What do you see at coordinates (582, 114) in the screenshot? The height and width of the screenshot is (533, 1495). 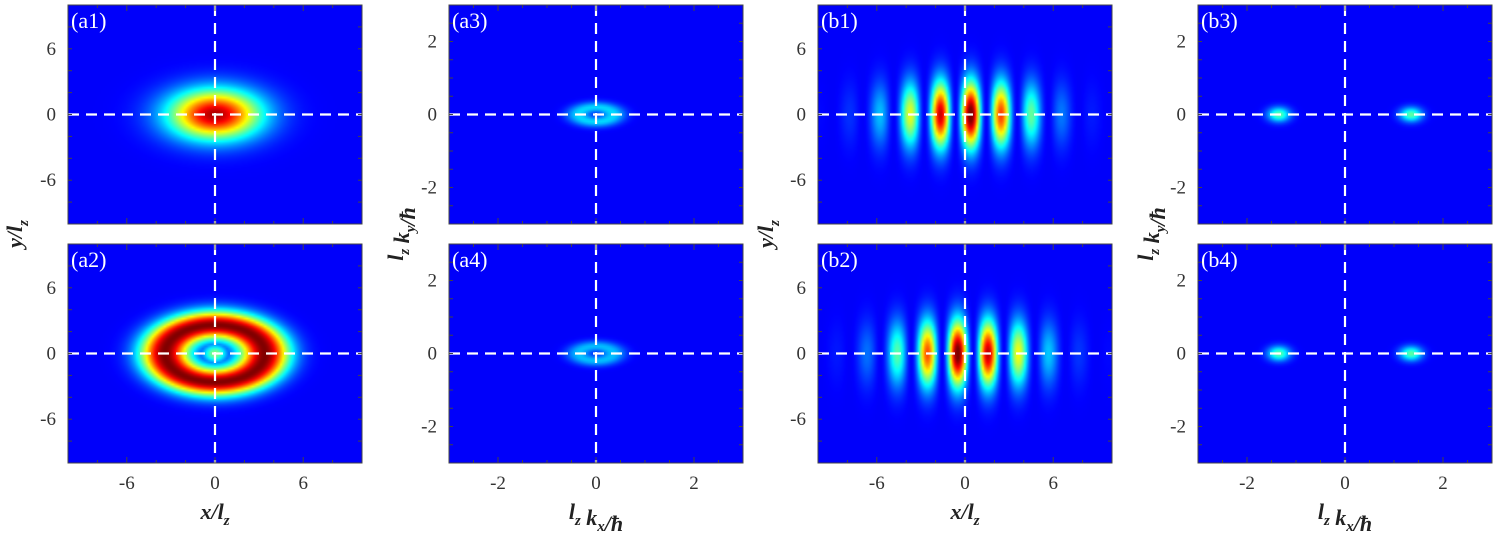 I see `panel-a3: 2 0 -2 (a3)` at bounding box center [582, 114].